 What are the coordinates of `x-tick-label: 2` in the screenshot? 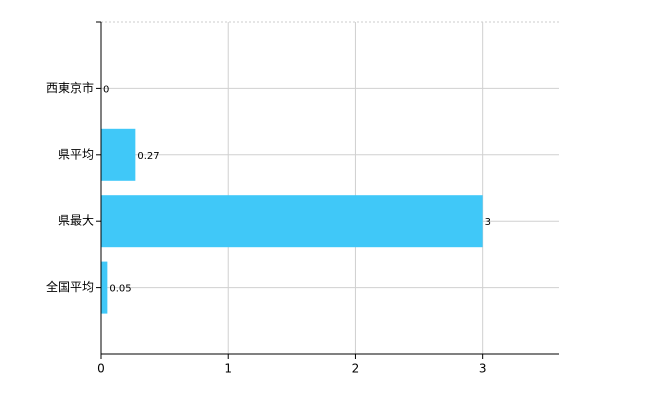 It's located at (356, 369).